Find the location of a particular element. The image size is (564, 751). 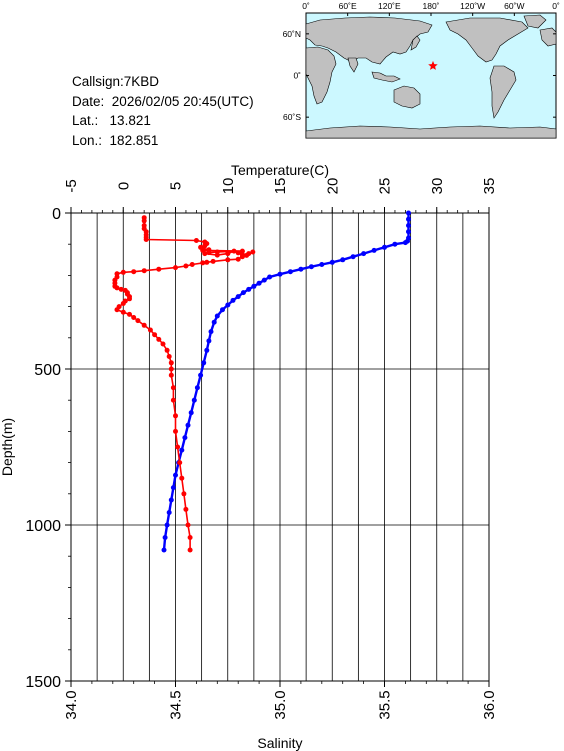

map-lon-tick-label: 120˚W is located at coordinates (472, 6).